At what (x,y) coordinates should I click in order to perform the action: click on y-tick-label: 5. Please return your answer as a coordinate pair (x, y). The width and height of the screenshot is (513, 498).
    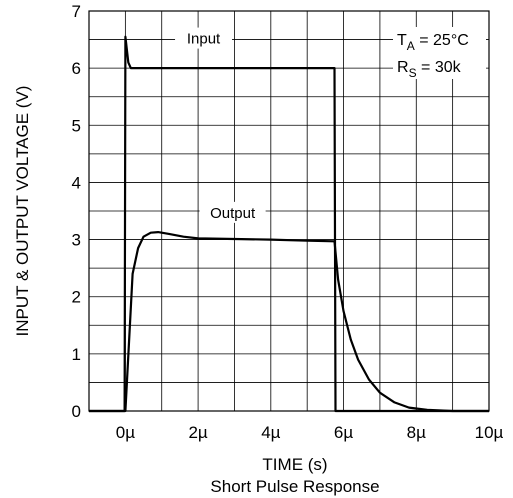
    Looking at the image, I should click on (76, 125).